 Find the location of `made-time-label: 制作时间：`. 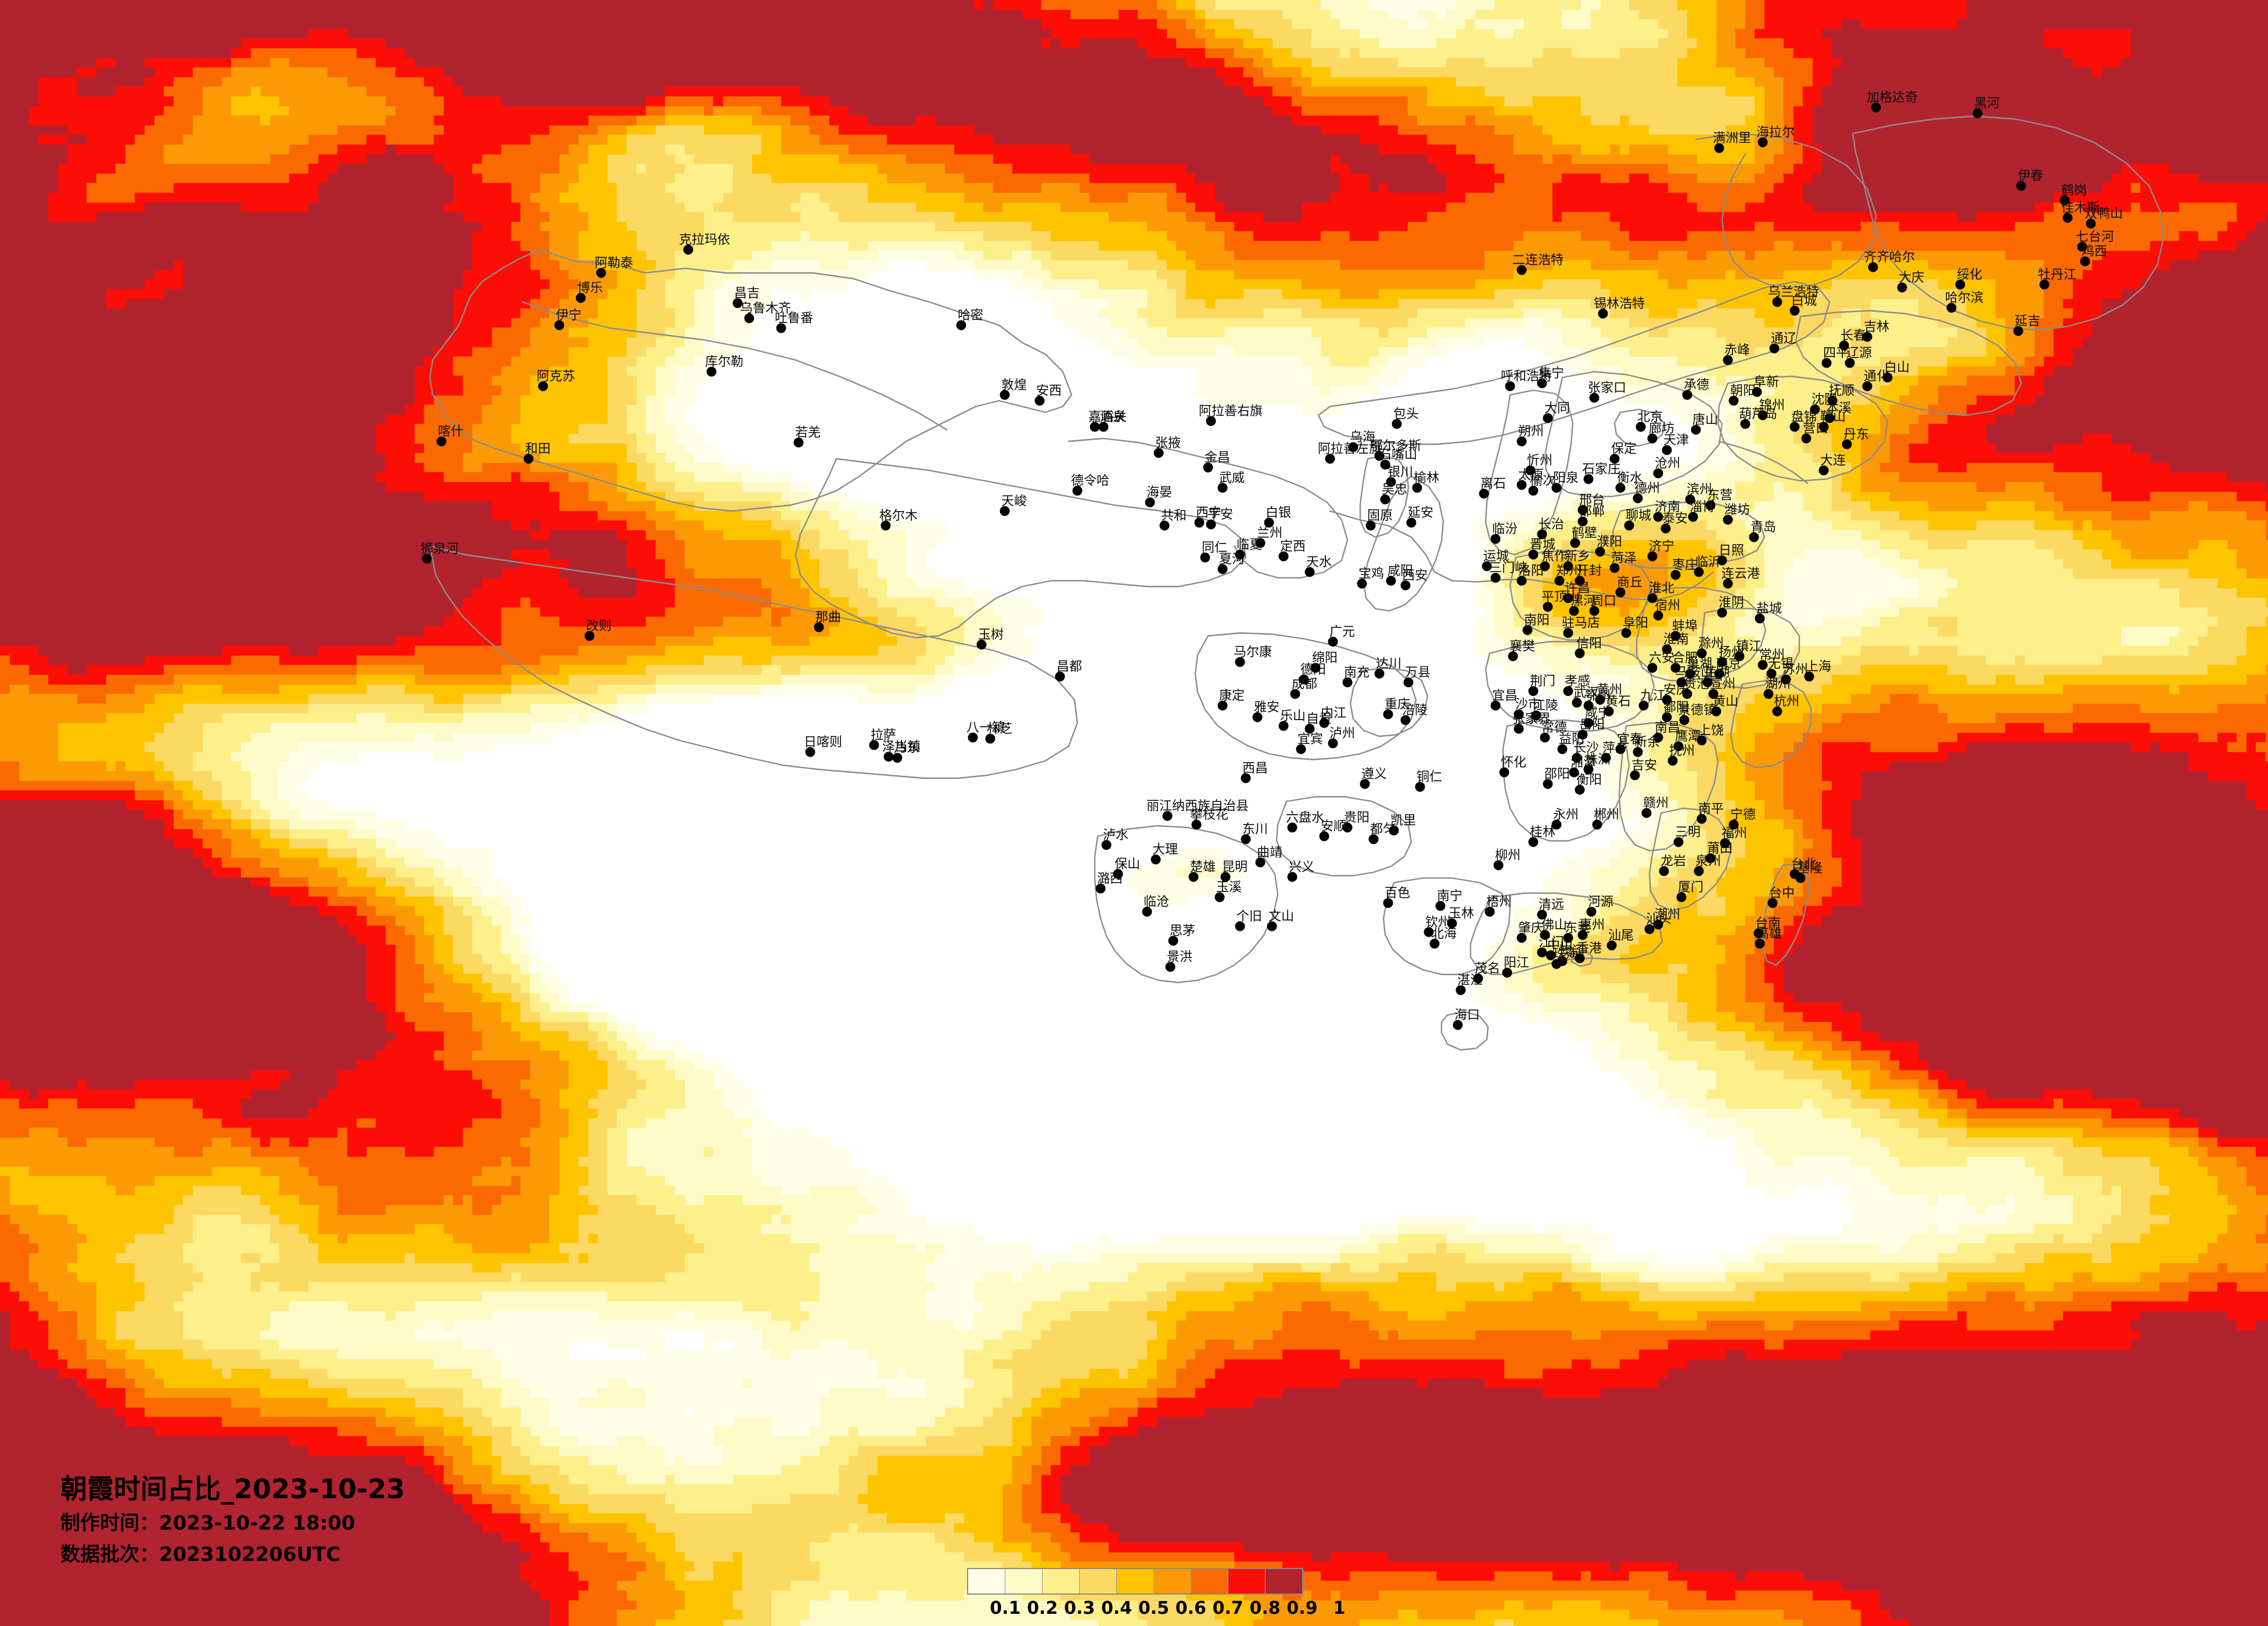

made-time-label: 制作时间： is located at coordinates (109, 1524).